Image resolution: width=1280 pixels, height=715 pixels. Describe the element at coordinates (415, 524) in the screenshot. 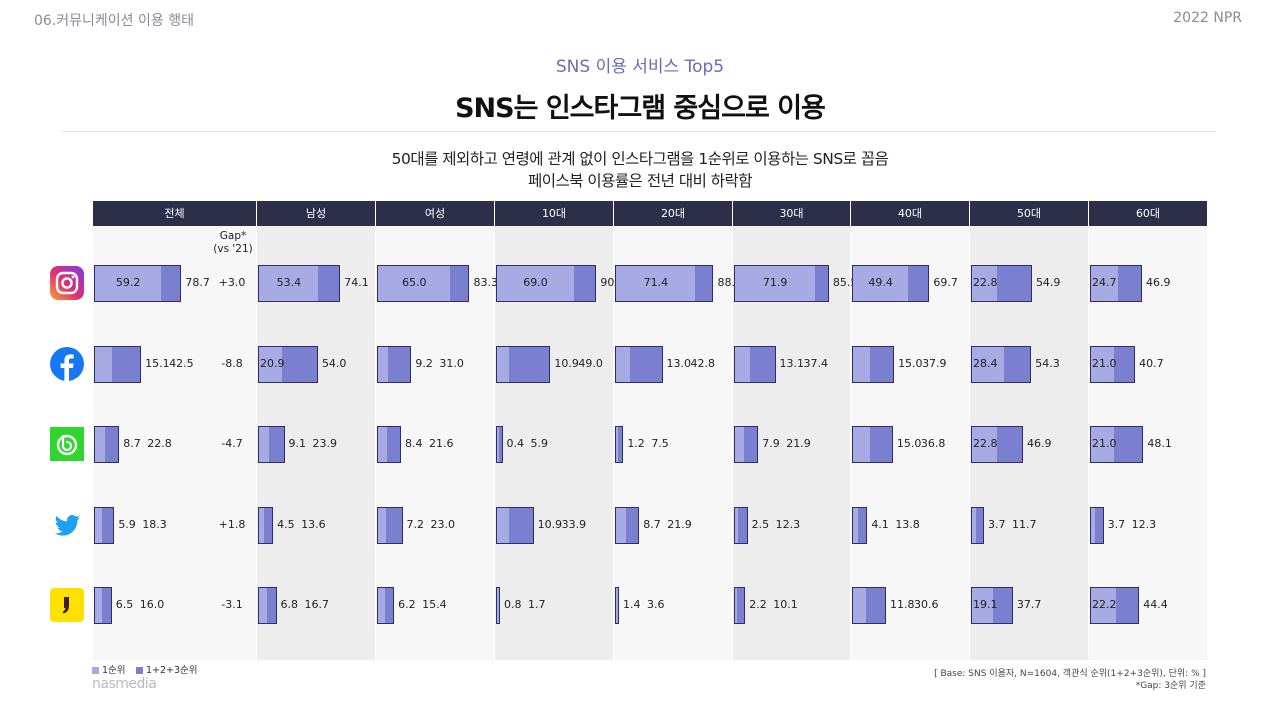

I see `value-label-first: 7.2` at that location.